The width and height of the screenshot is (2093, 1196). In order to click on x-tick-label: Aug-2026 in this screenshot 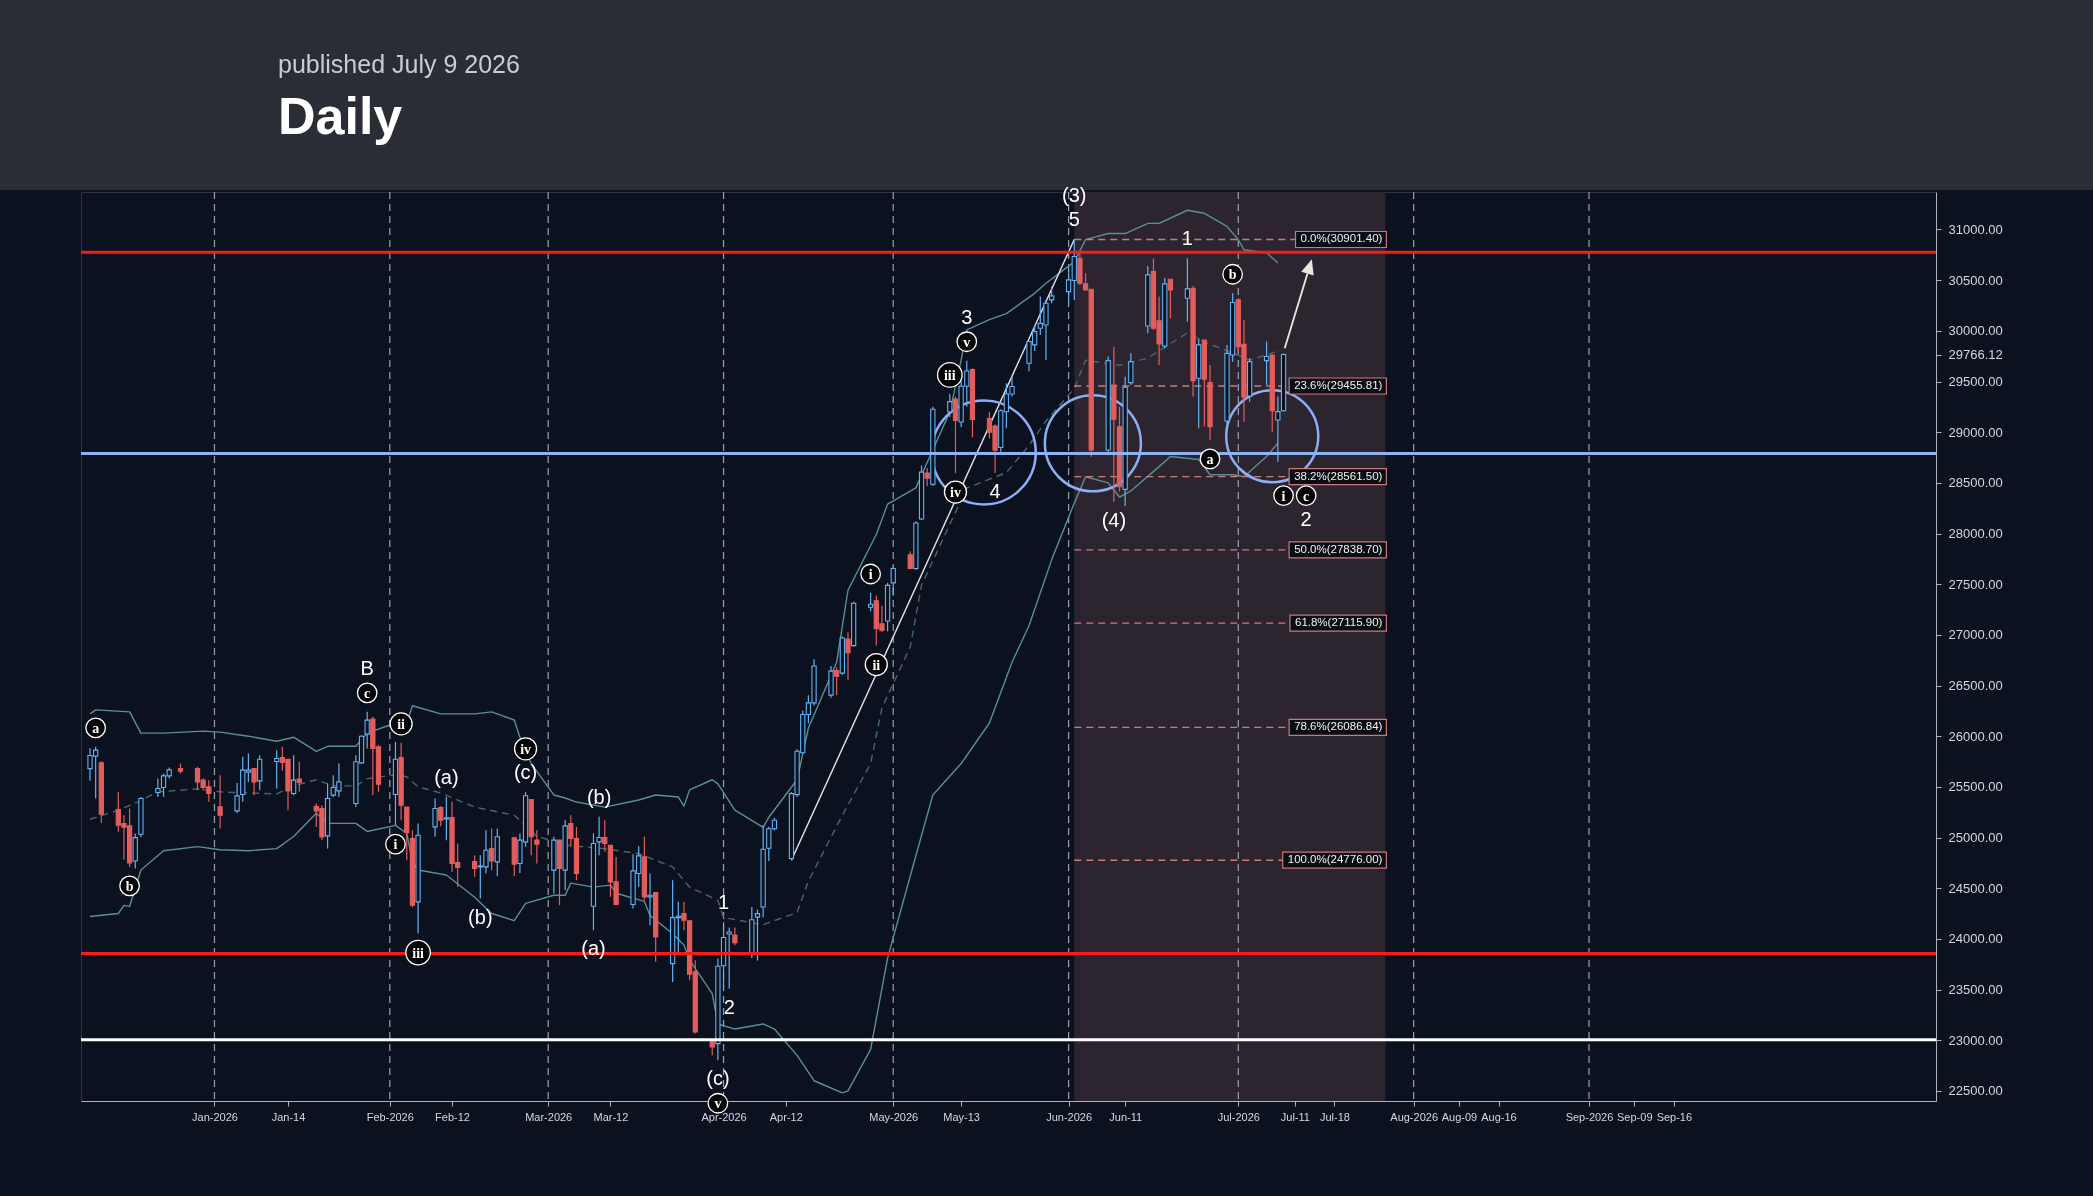, I will do `click(1414, 1116)`.